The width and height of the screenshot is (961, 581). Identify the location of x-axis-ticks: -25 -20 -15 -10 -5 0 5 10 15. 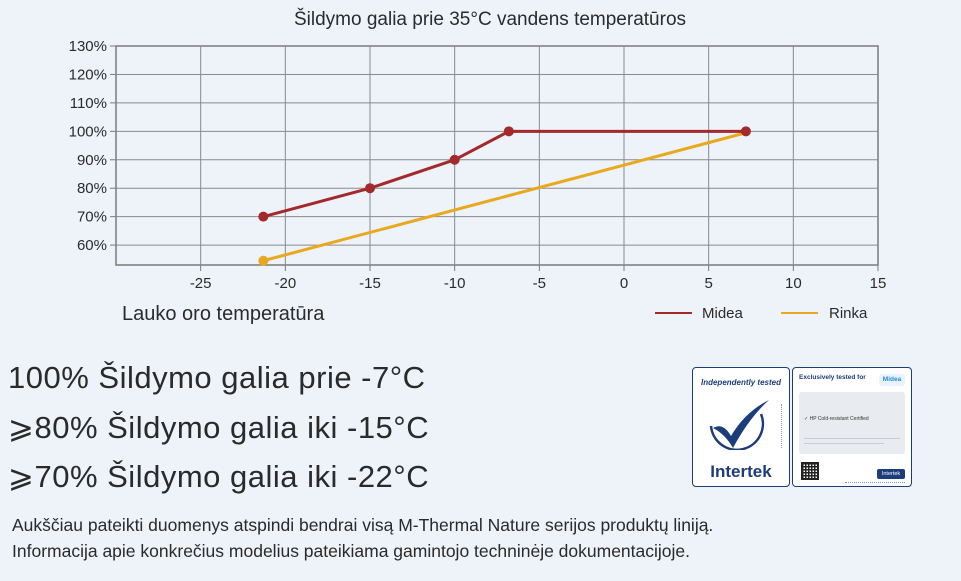
(538, 278).